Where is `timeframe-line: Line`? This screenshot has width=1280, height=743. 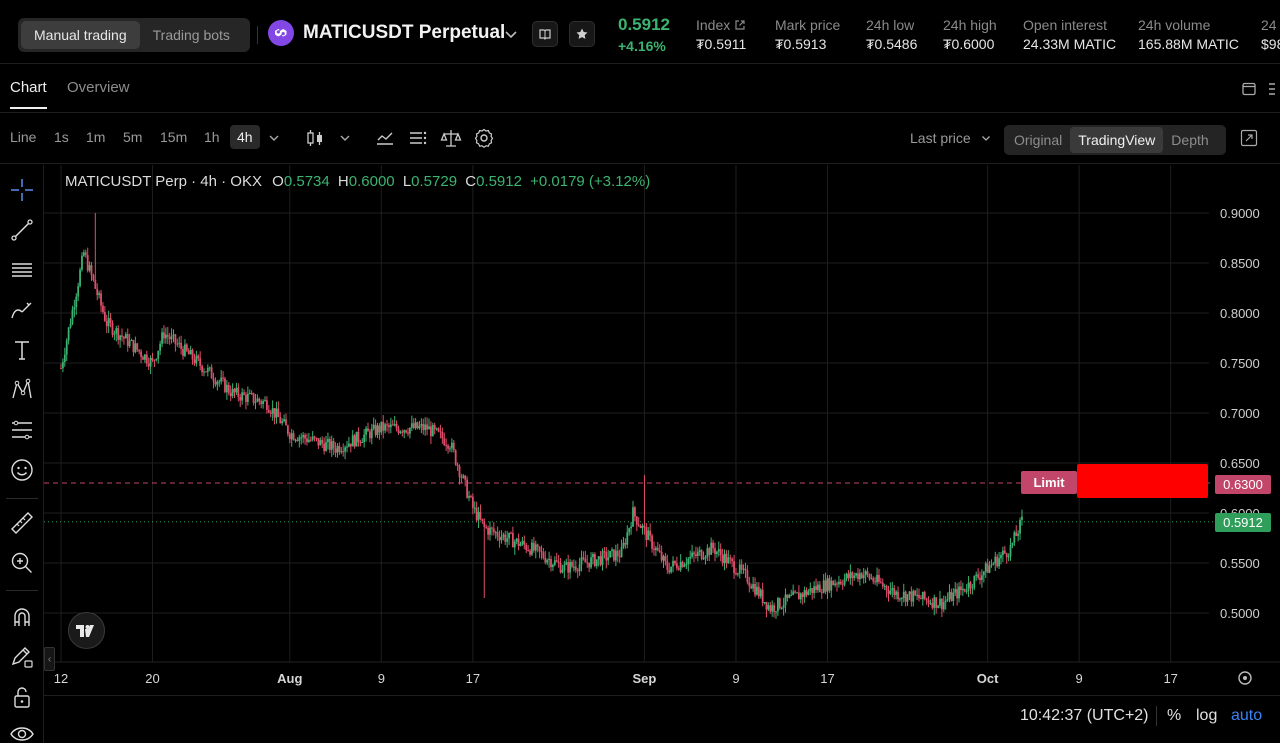
timeframe-line: Line is located at coordinates (23, 137).